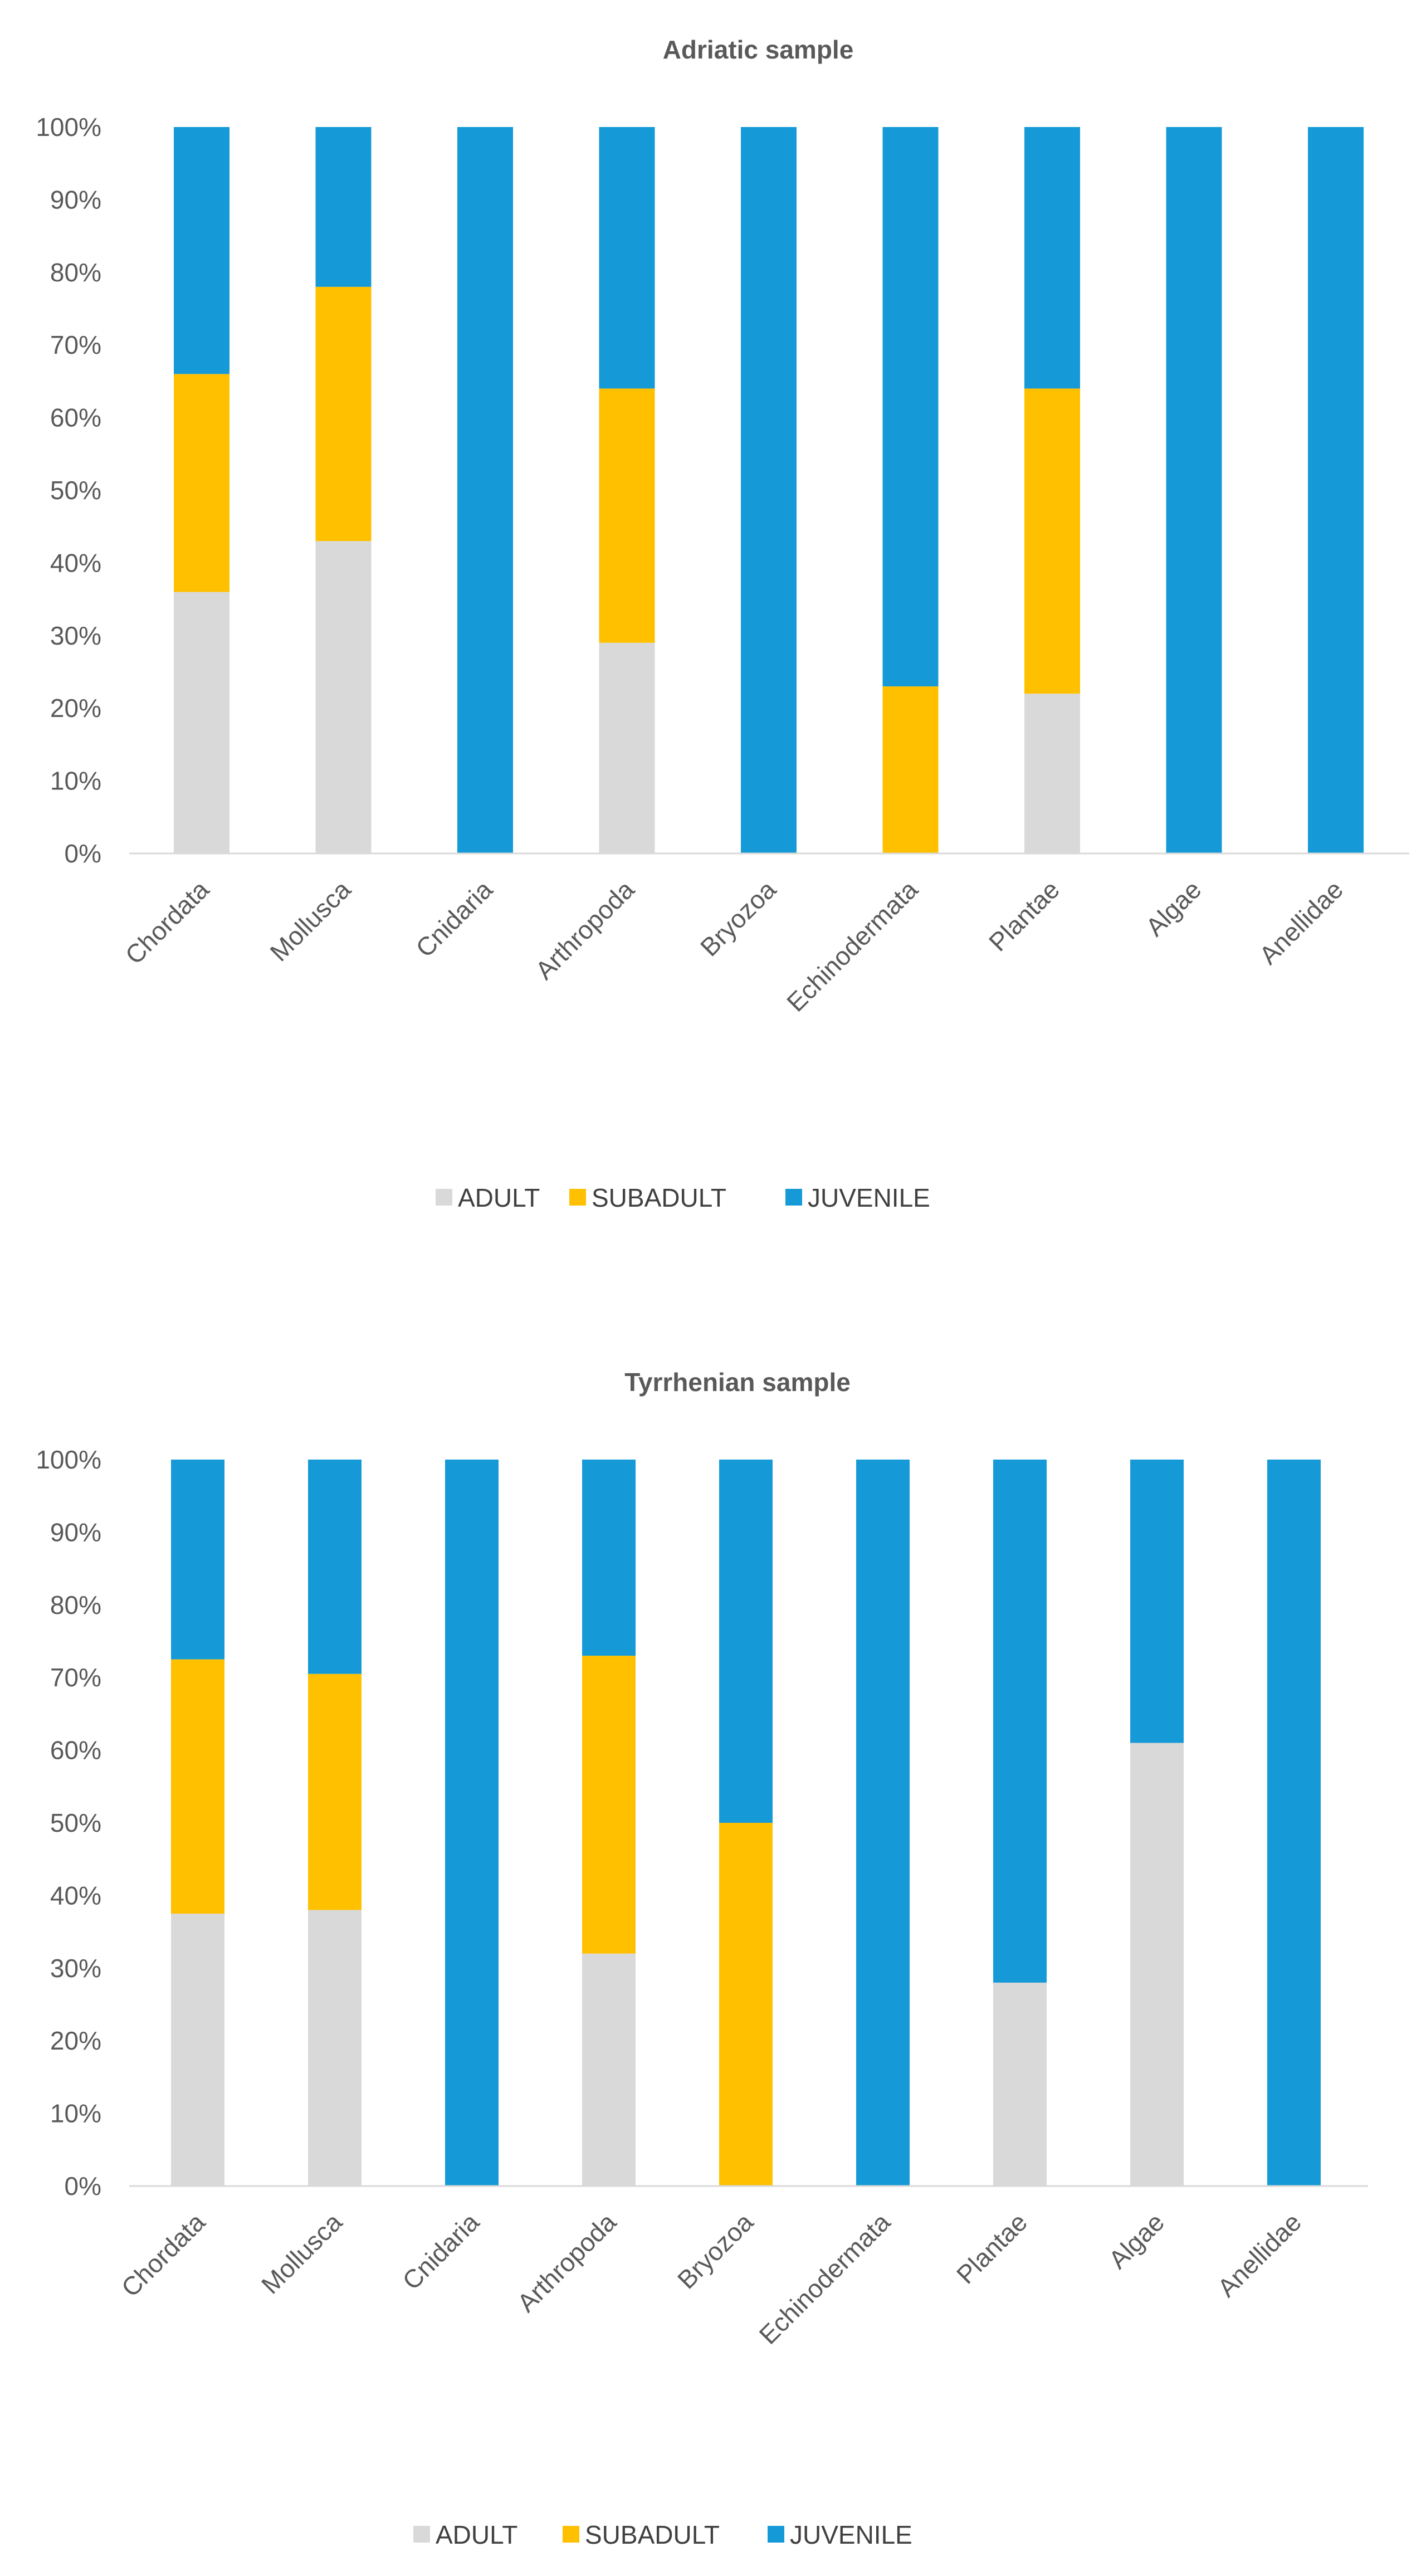 This screenshot has height=2576, width=1426. Describe the element at coordinates (1052, 541) in the screenshot. I see `bar-subadult-plantae` at that location.